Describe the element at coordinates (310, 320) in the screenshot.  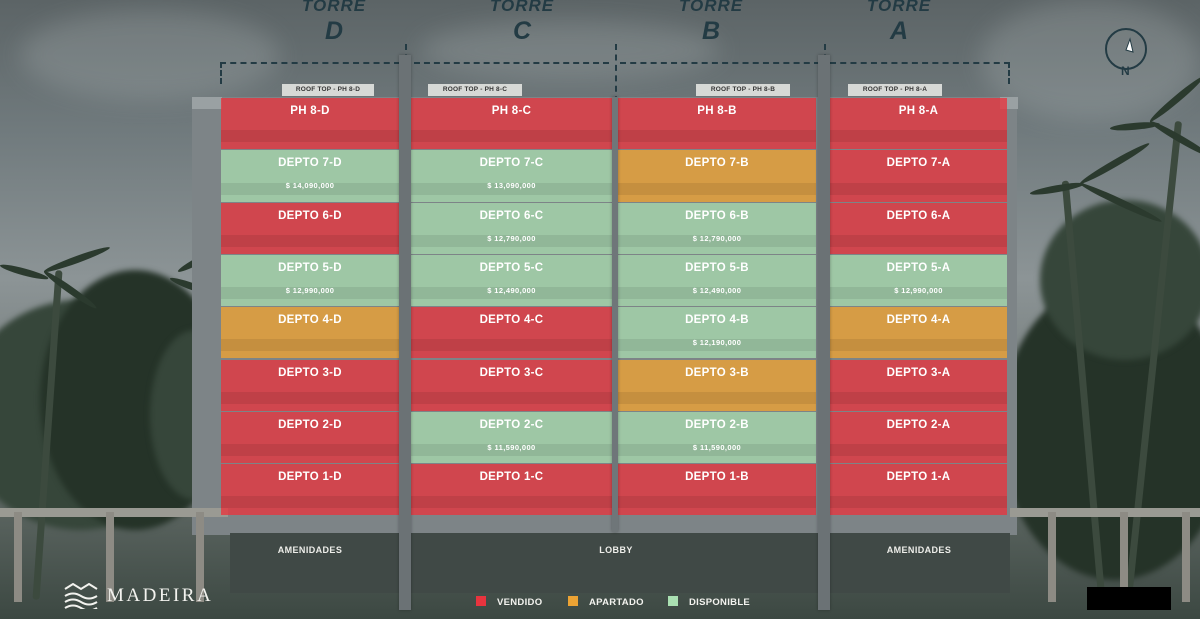
I see `unit-name: DEPTO 4-D` at that location.